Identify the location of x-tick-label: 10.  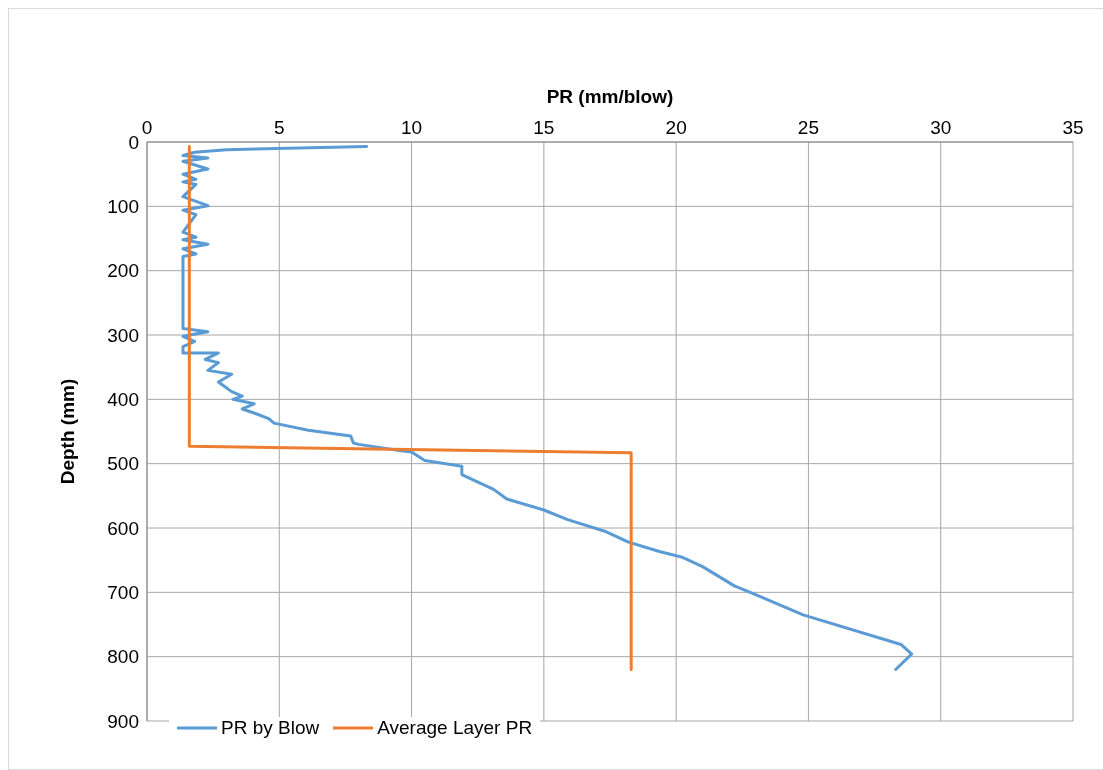
(412, 127).